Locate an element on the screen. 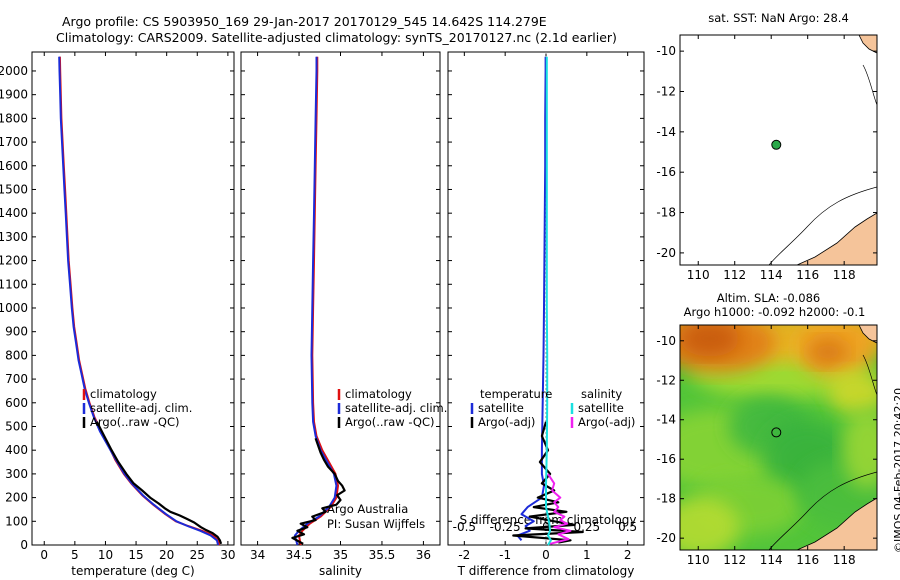 The image size is (900, 580). annotation-text: Argo Australia is located at coordinates (367, 509).